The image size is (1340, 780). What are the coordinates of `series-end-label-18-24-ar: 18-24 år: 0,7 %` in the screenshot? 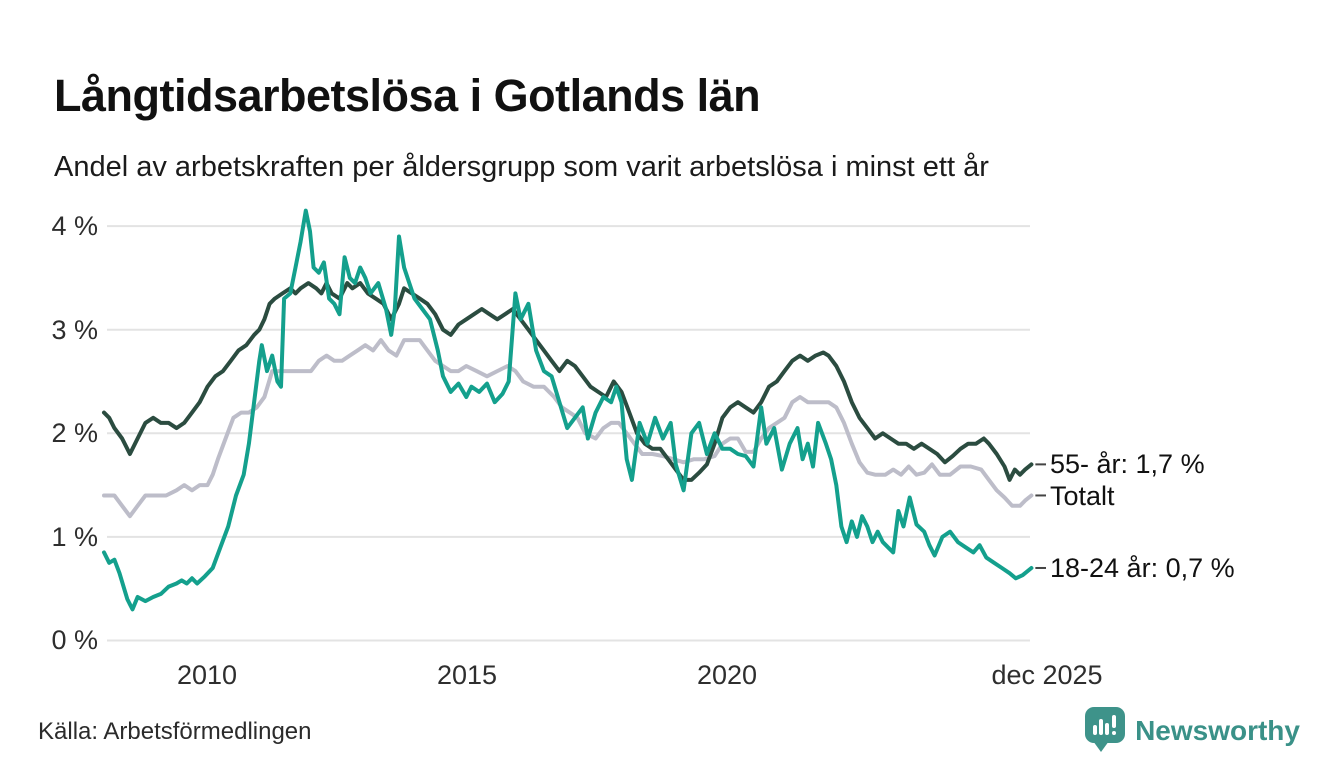 It's located at (1142, 568).